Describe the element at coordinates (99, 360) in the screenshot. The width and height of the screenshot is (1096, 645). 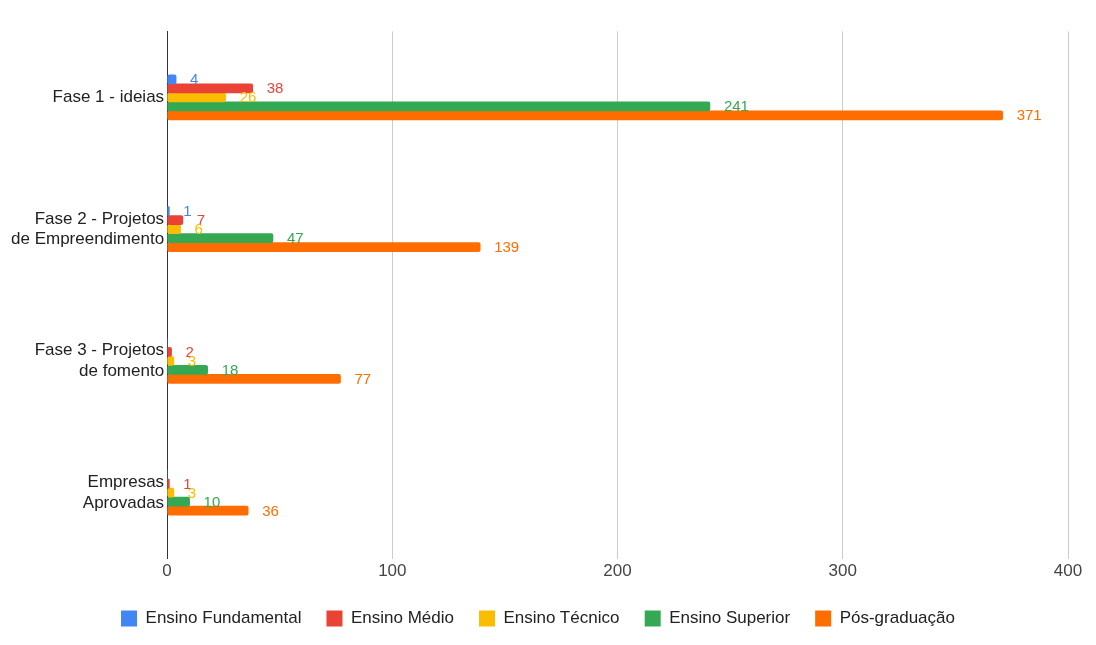
I see `y-tick-label: Fase 3 - Projetos de fomento` at that location.